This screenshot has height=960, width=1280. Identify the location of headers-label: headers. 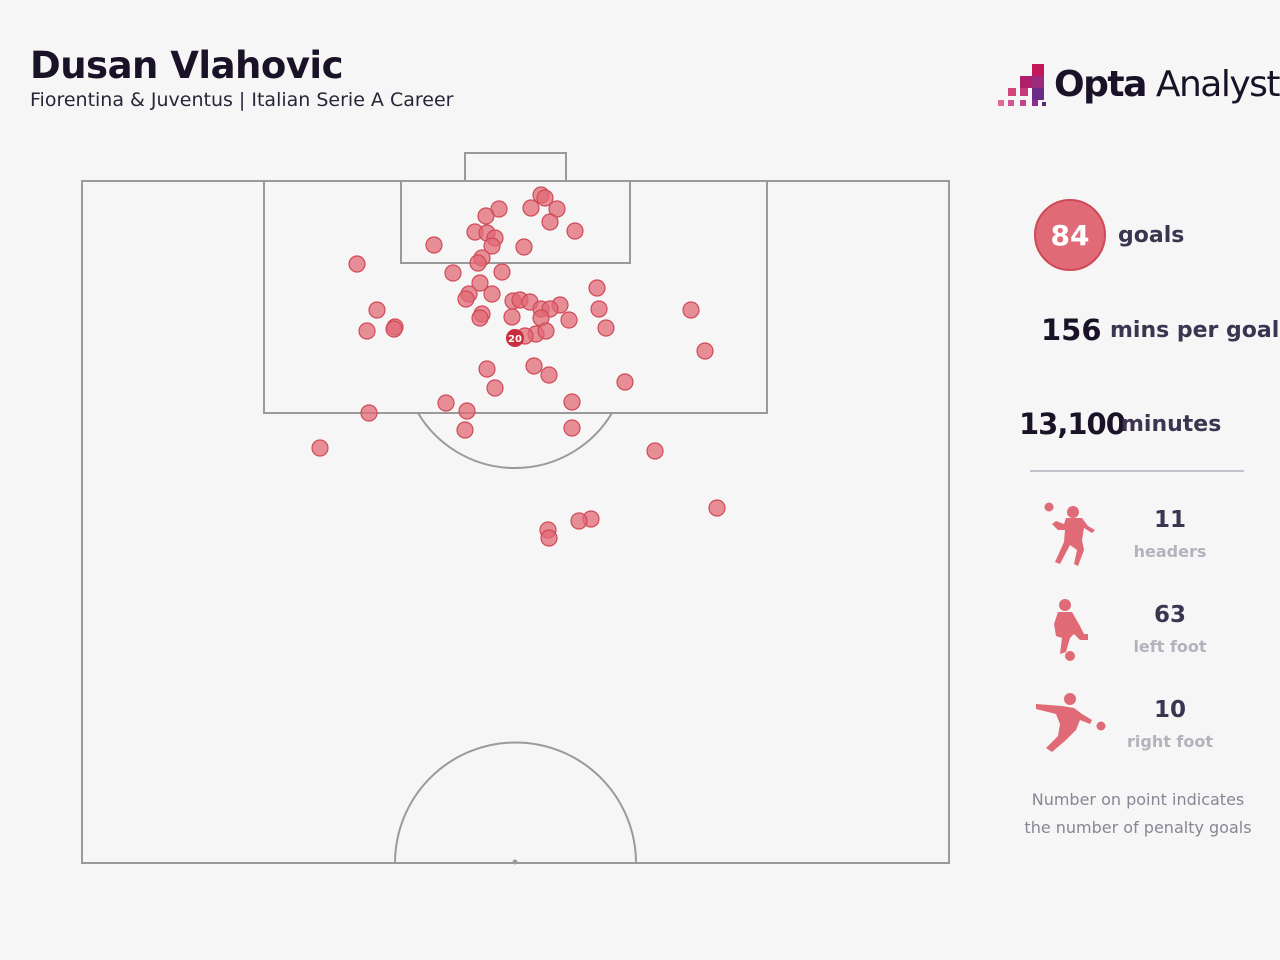
(1170, 551).